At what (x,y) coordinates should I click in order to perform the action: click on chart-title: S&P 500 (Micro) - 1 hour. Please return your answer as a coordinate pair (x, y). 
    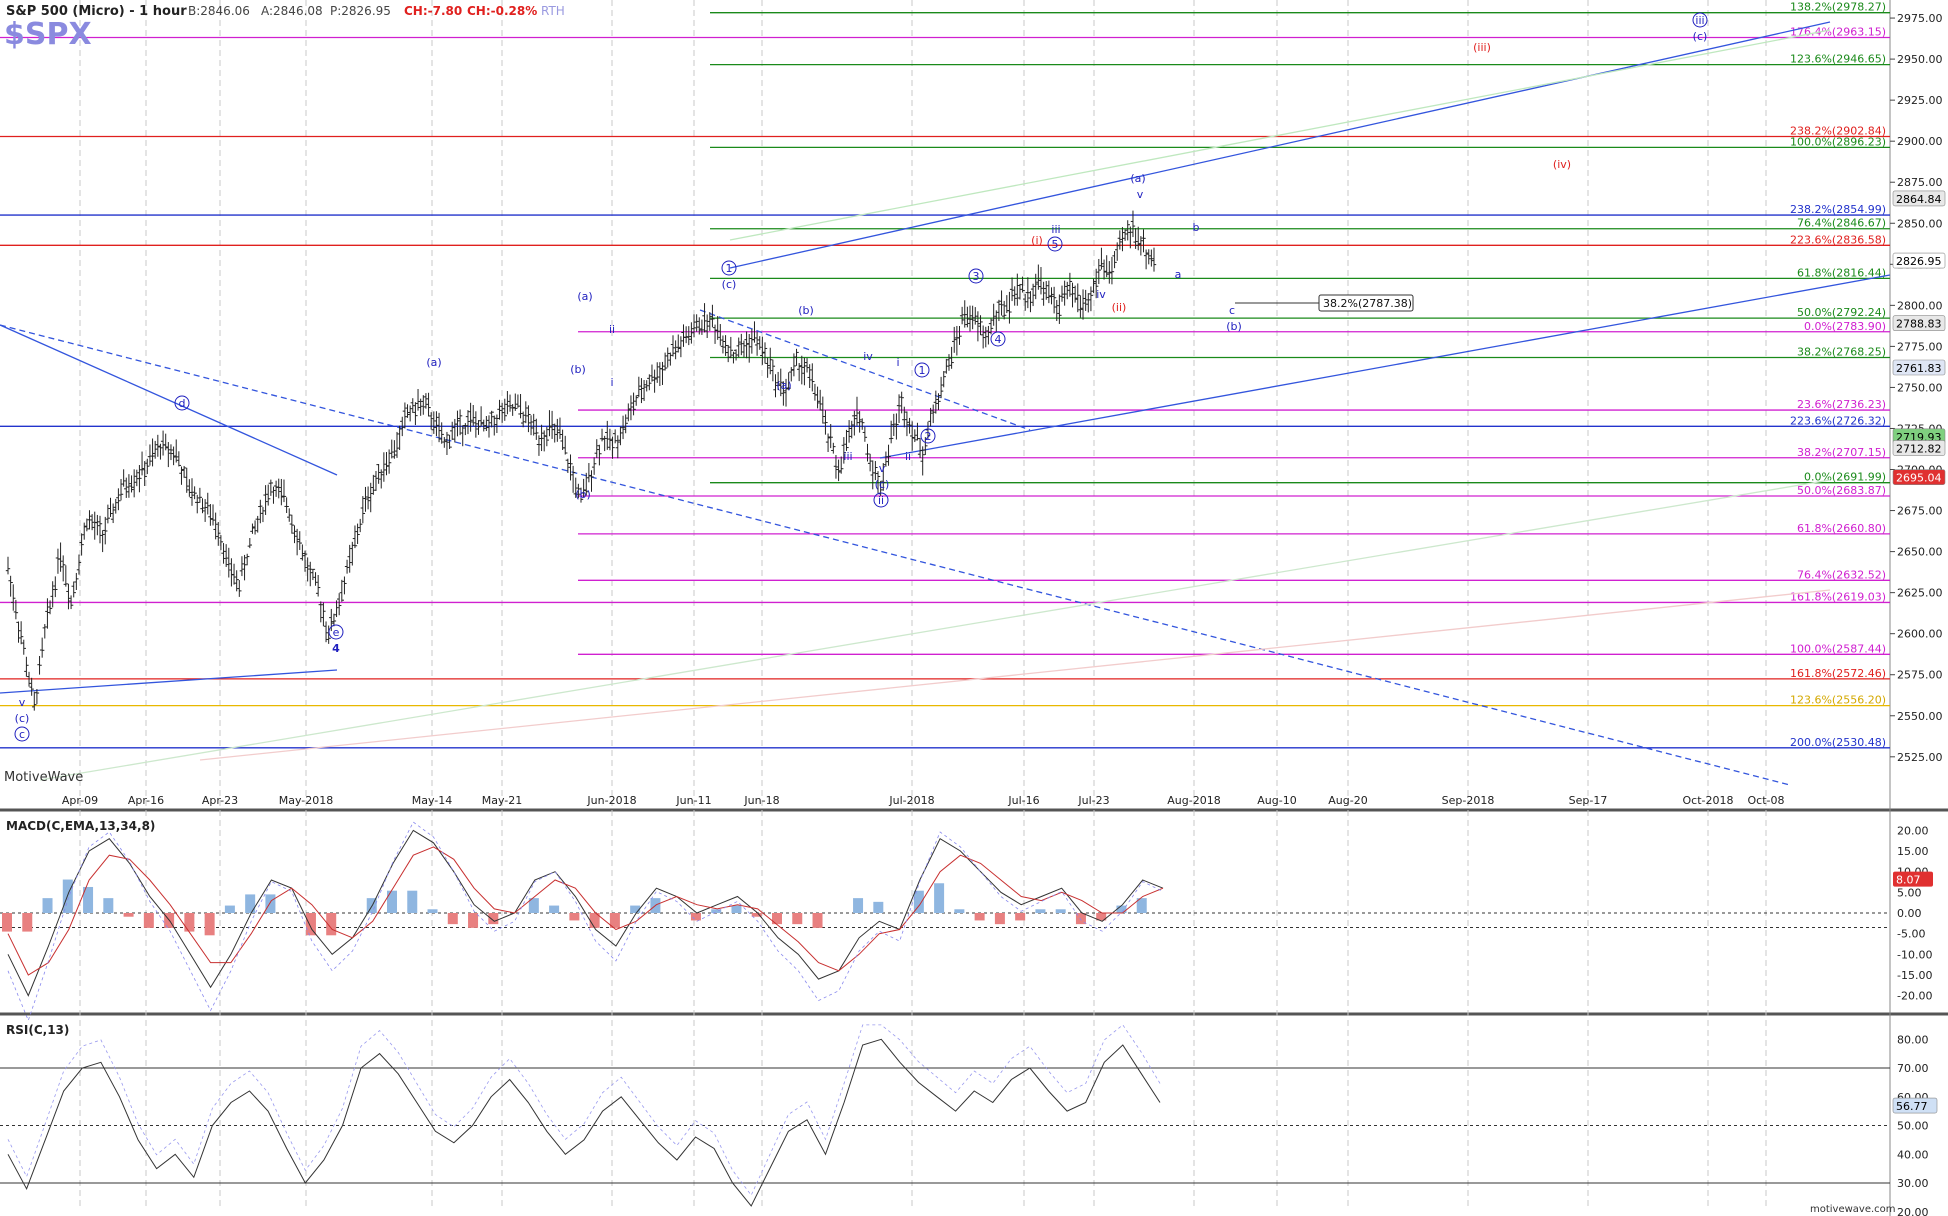
    Looking at the image, I should click on (96, 11).